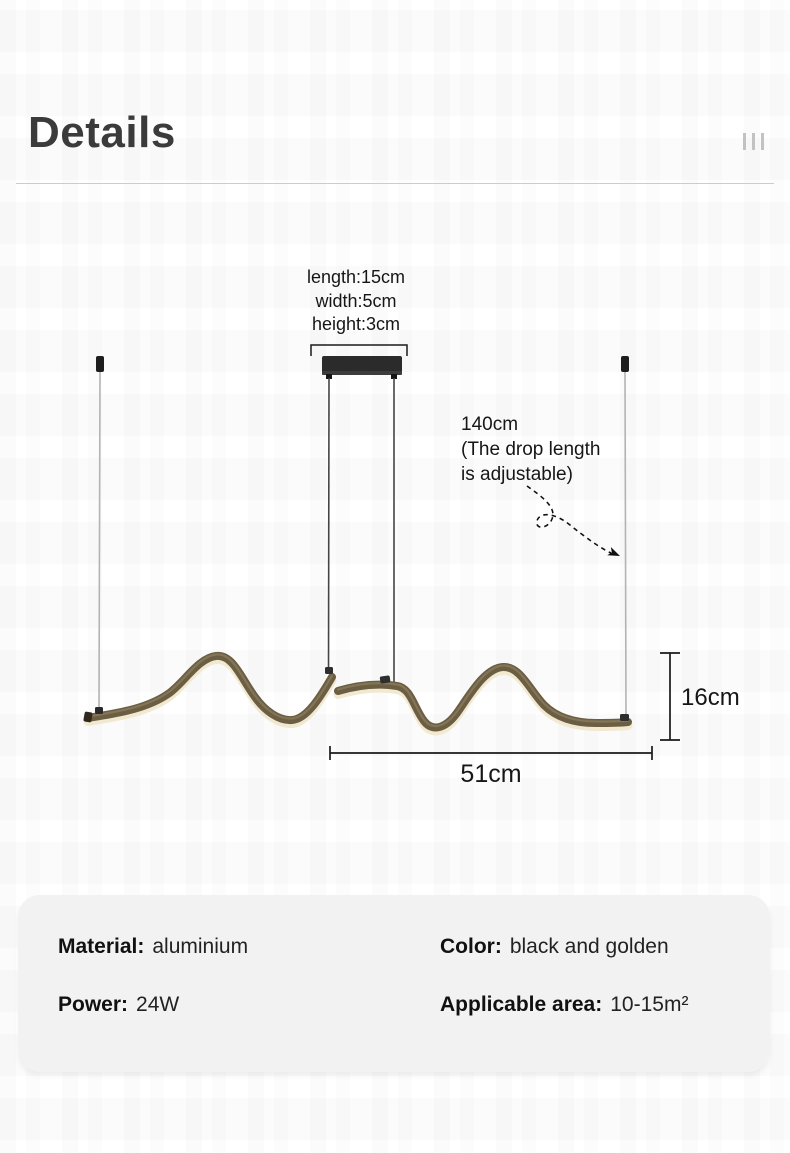  Describe the element at coordinates (99, 541) in the screenshot. I see `outer-wire-left` at that location.